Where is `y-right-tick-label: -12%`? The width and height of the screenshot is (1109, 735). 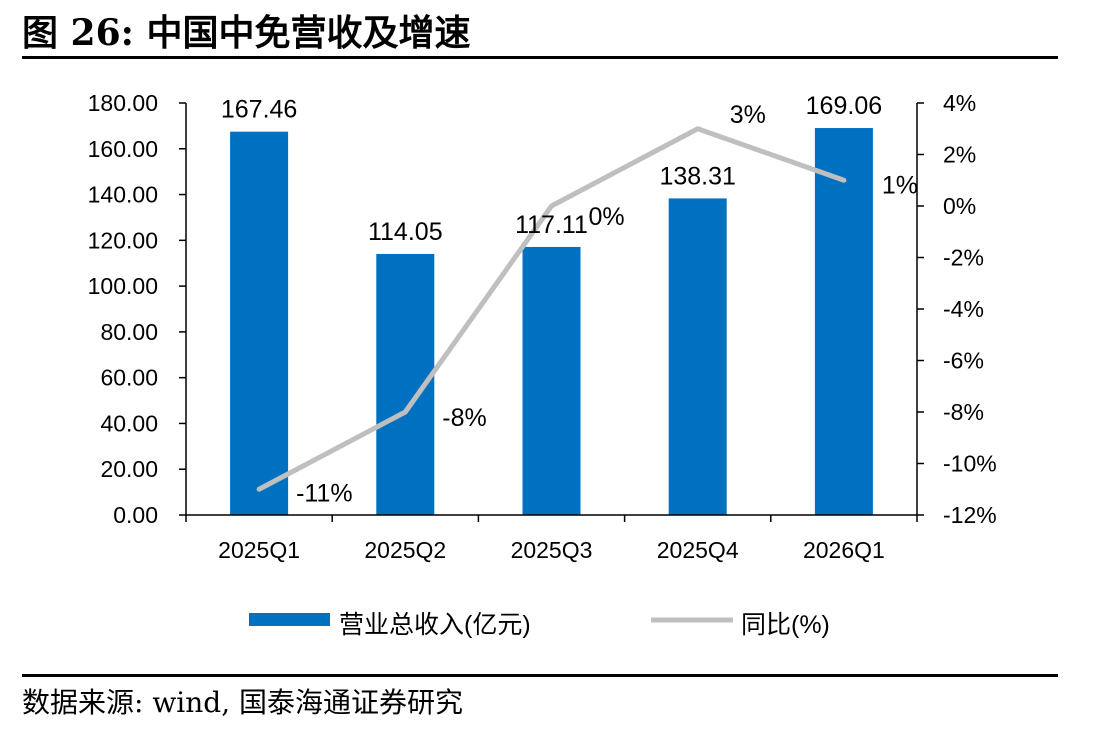
y-right-tick-label: -12% is located at coordinates (970, 515).